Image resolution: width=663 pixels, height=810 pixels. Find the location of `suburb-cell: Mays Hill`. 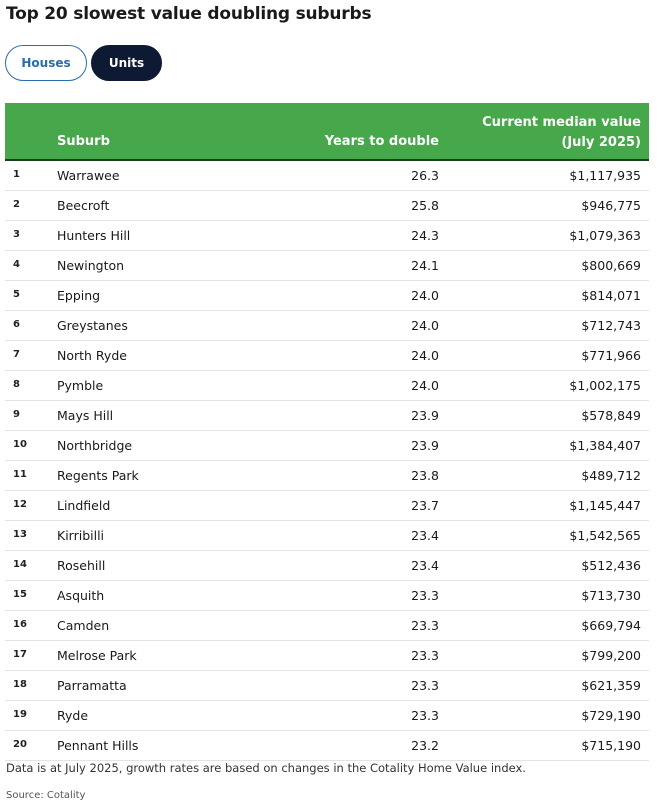

suburb-cell: Mays Hill is located at coordinates (85, 415).